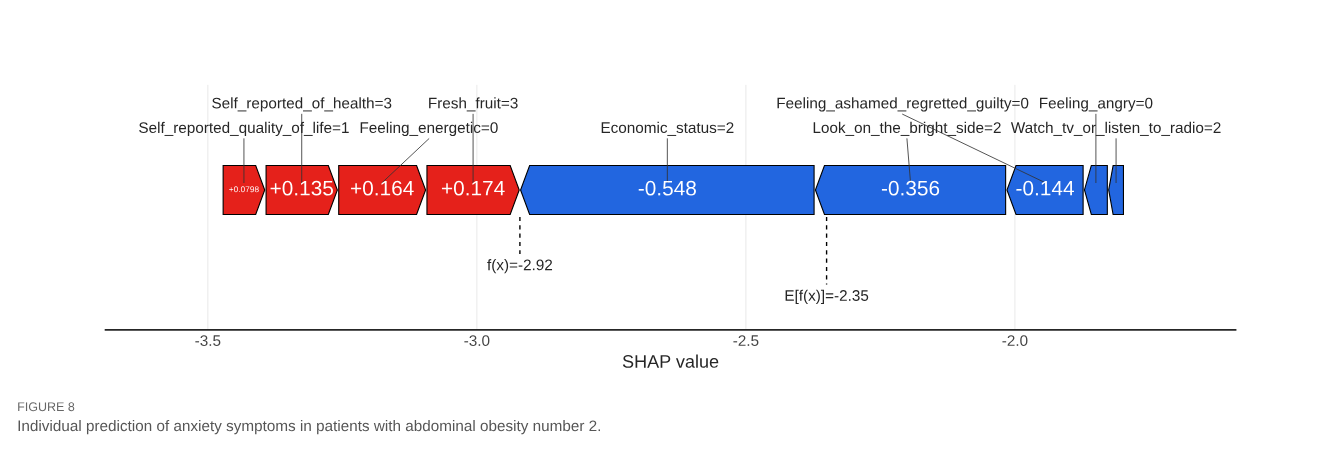 The image size is (1320, 466). I want to click on ref-line-label: f(x)=-2.92, so click(520, 266).